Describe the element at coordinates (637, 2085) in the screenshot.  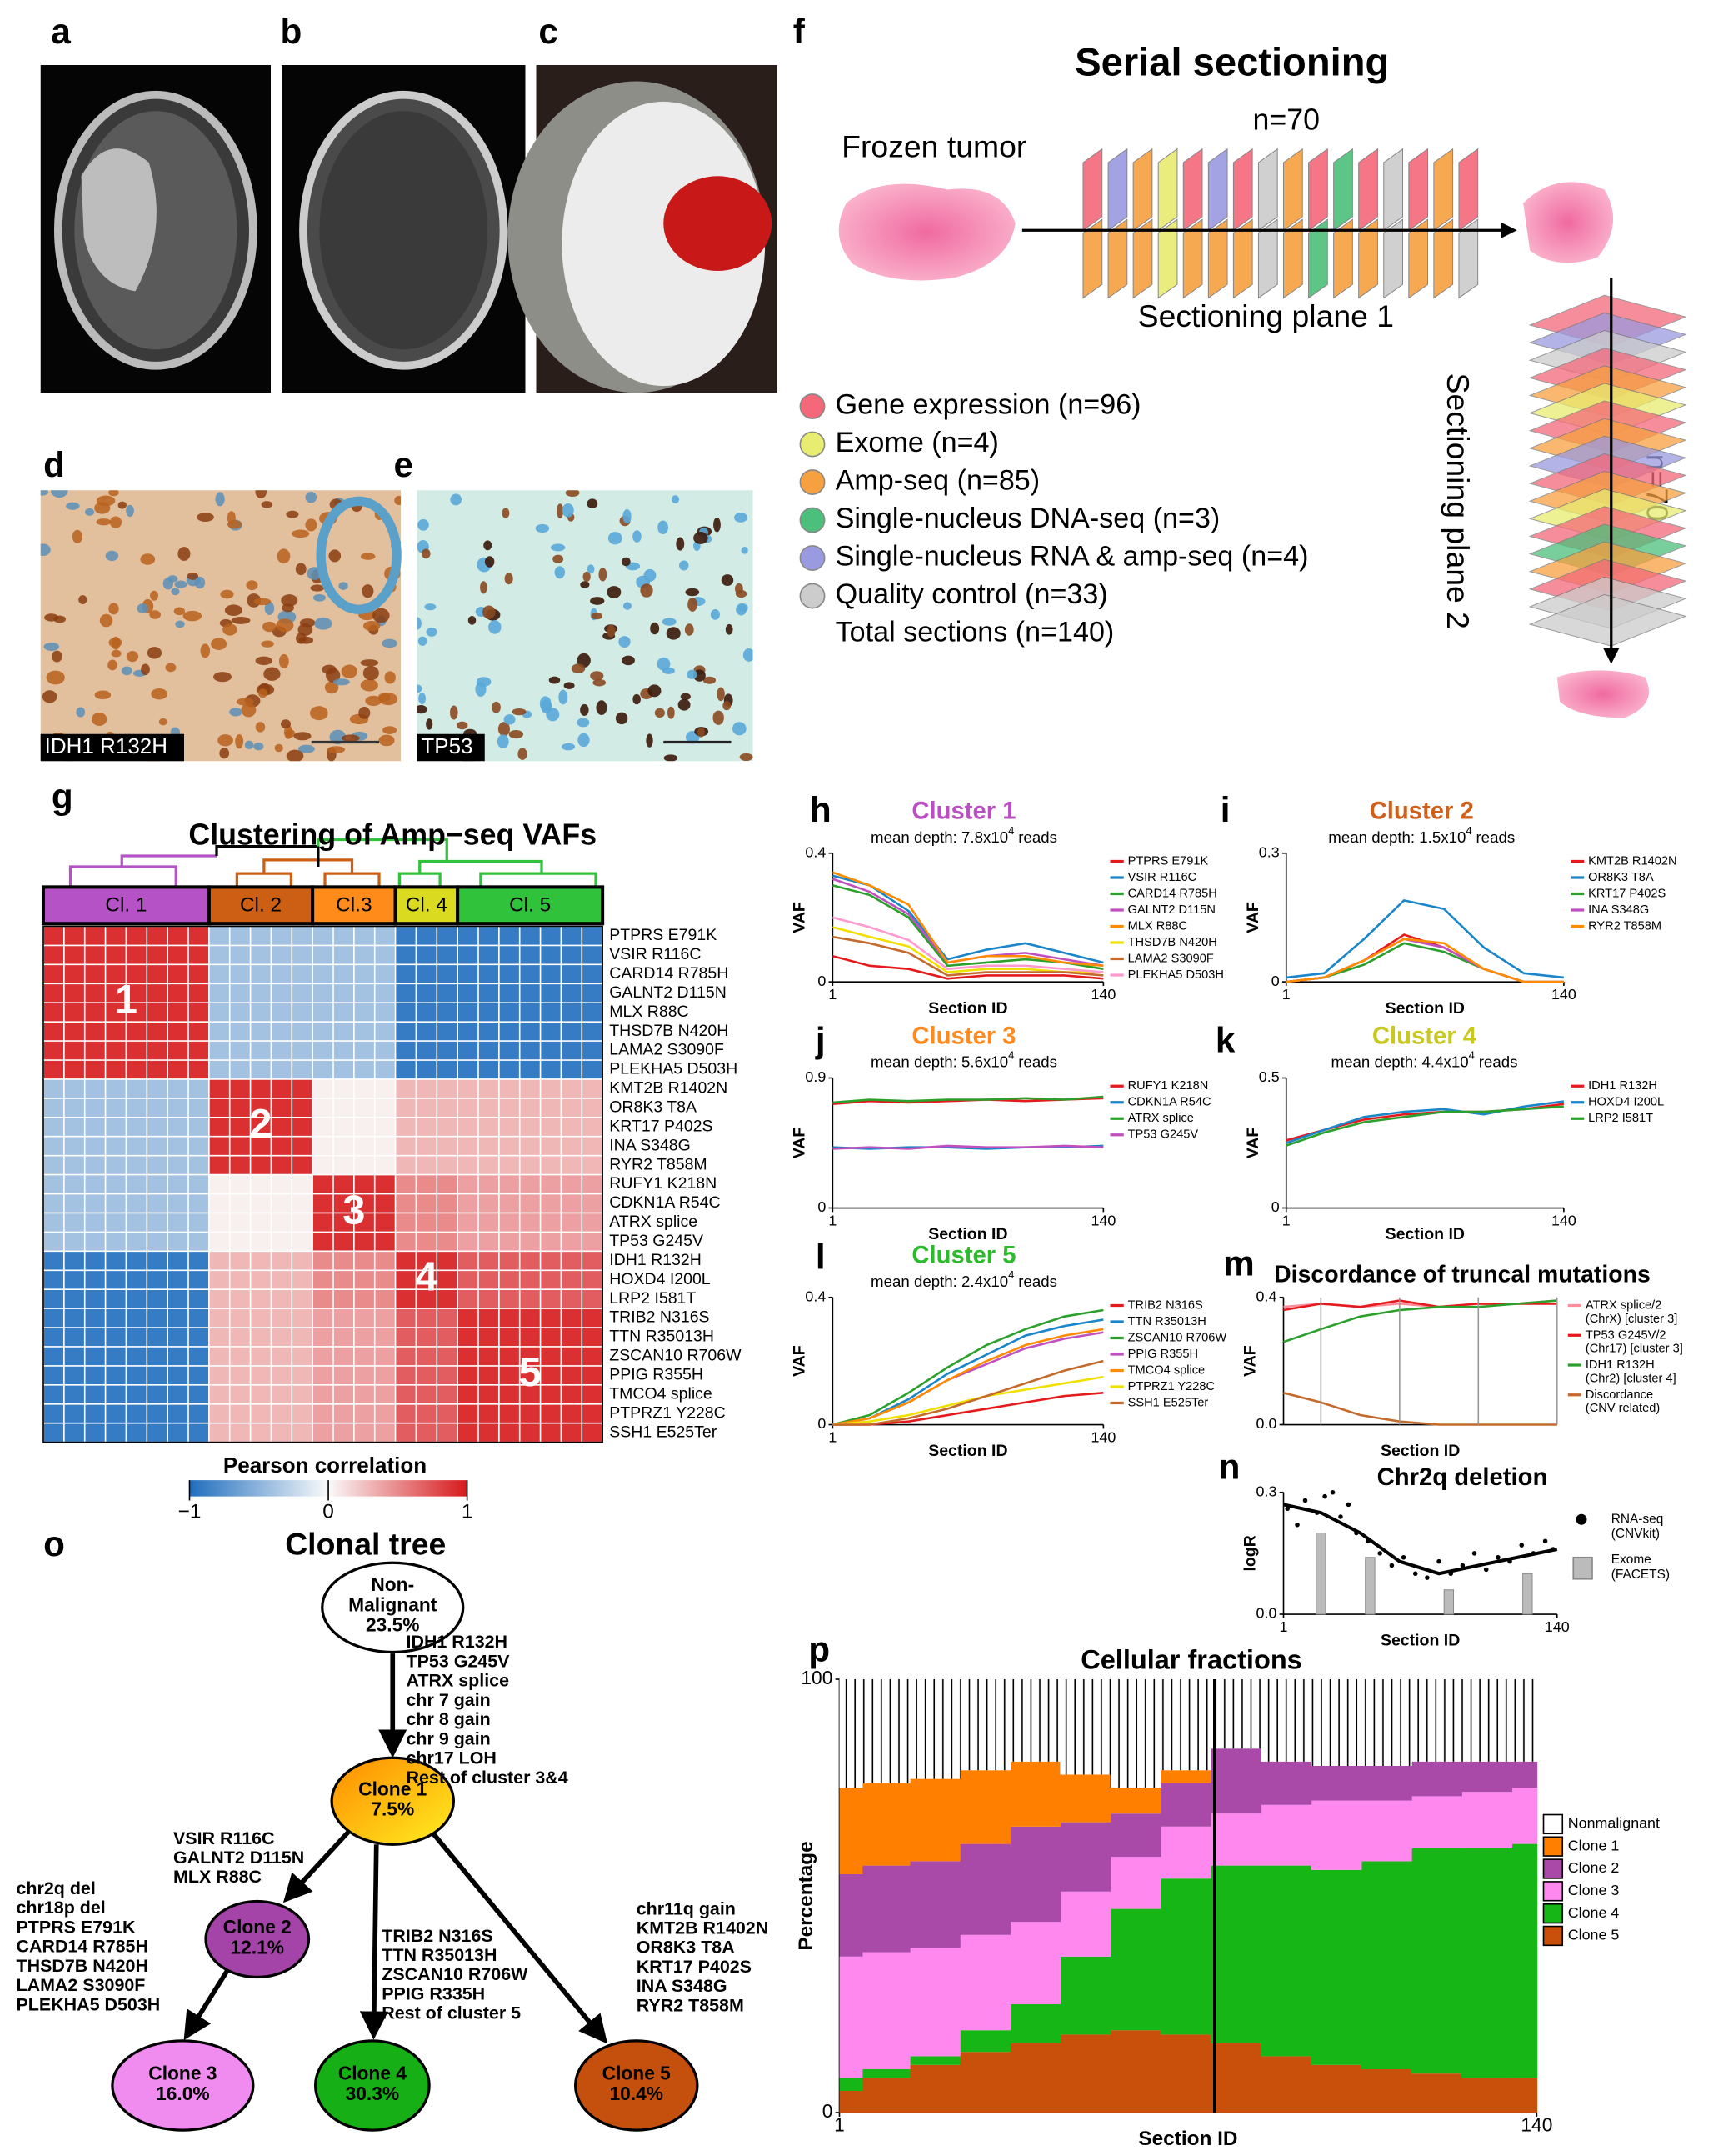
I see `tree-node` at that location.